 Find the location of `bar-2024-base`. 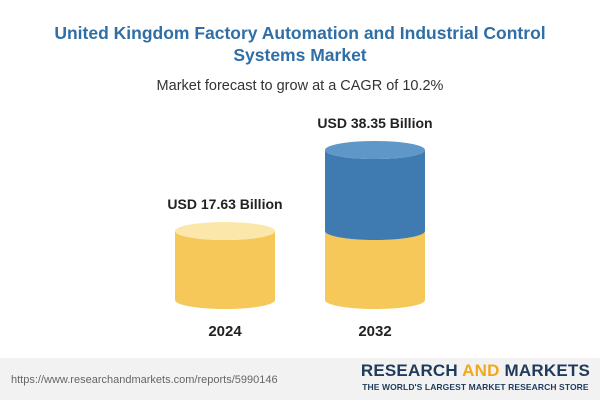

bar-2024-base is located at coordinates (225, 270).